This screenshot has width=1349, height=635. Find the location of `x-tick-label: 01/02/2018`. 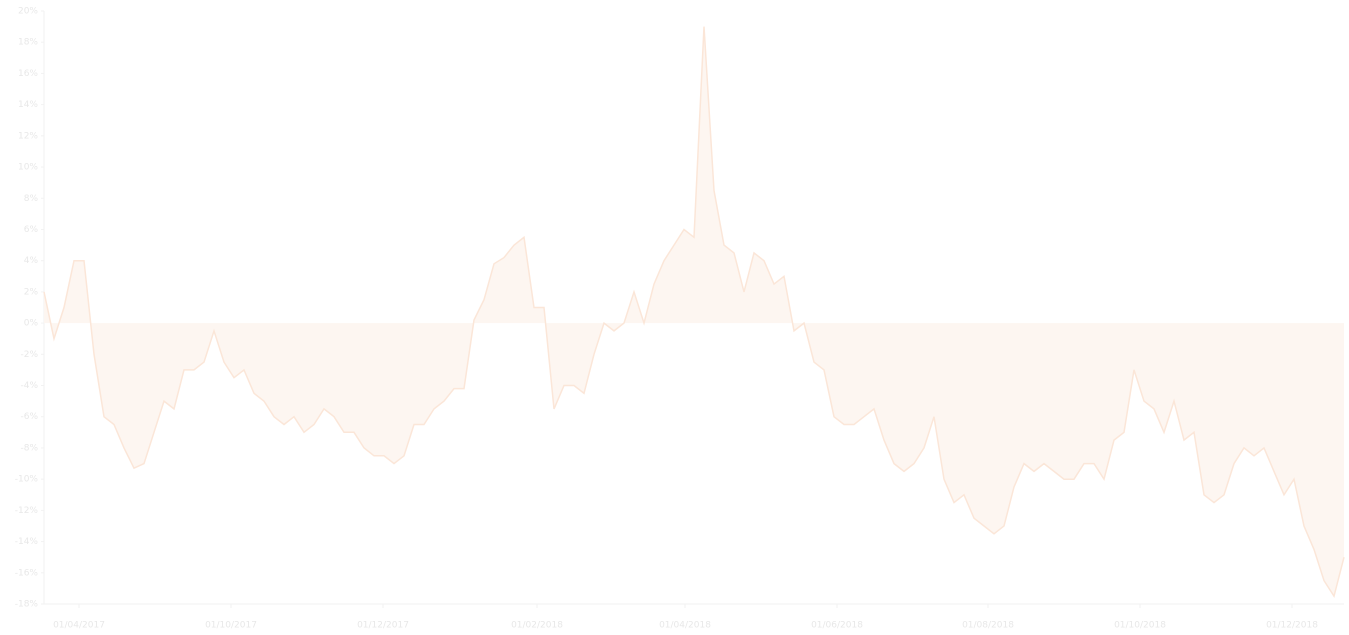

x-tick-label: 01/02/2018 is located at coordinates (537, 626).